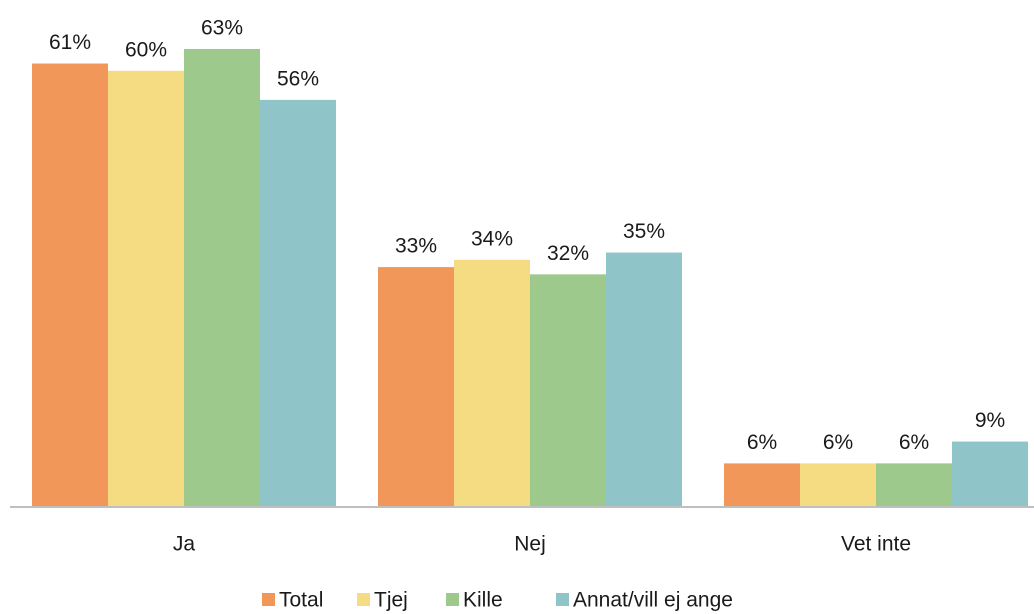 The height and width of the screenshot is (614, 1034). I want to click on legend-label: Tjej, so click(391, 600).